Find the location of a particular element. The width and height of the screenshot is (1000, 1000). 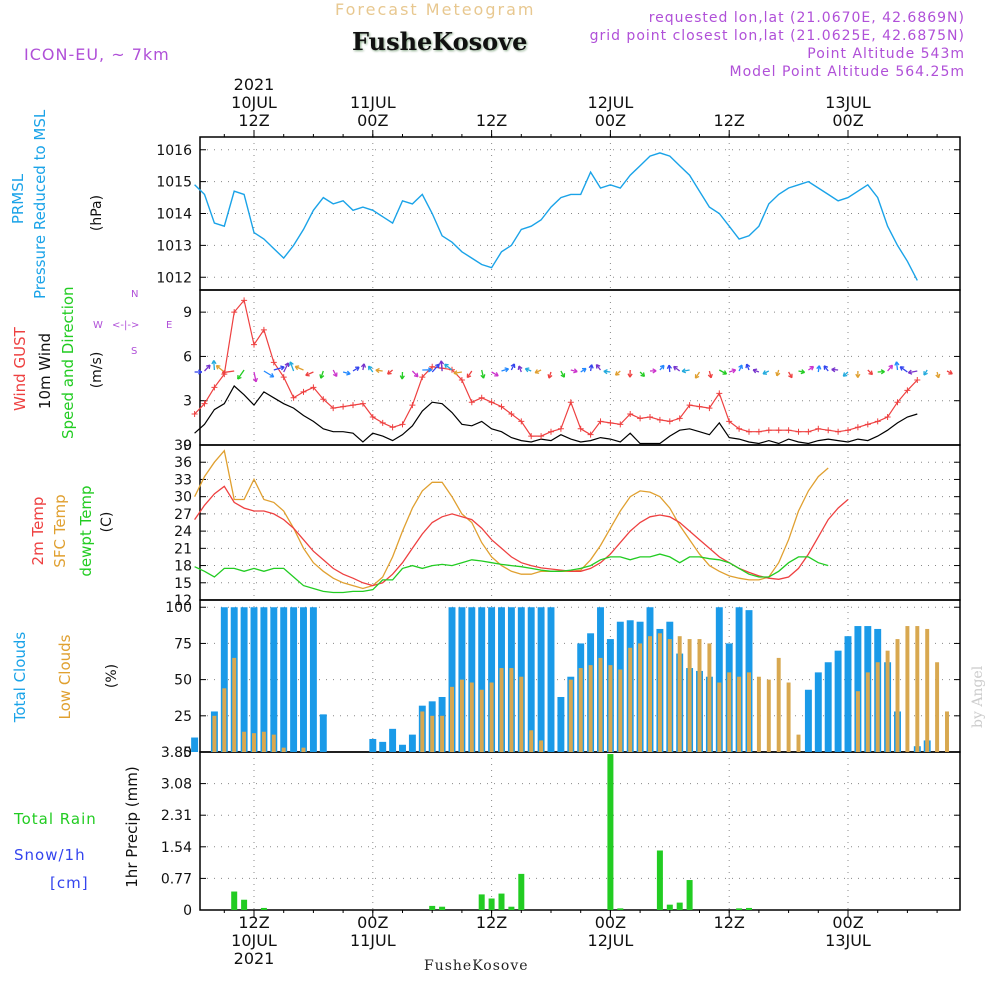

compass-arrows: <-|-> is located at coordinates (126, 325).